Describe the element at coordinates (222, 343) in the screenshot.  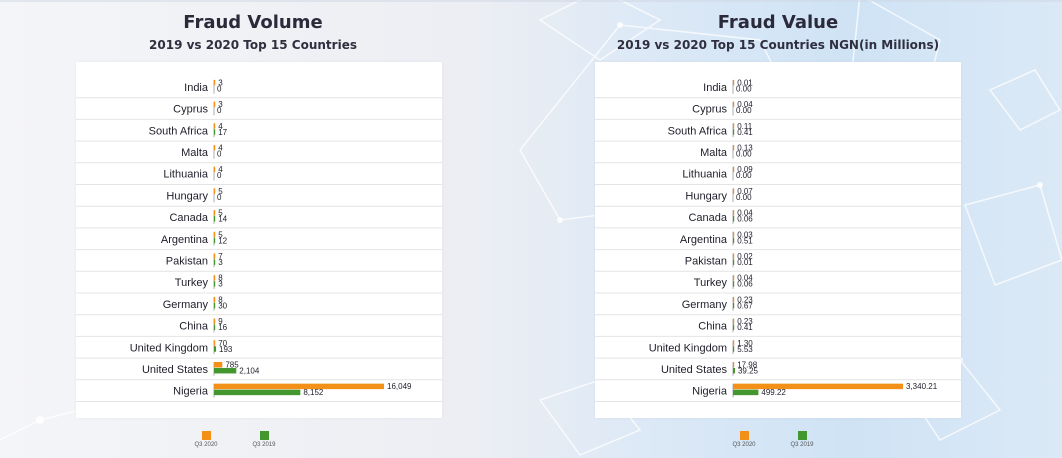
I see `value-label-q3-2020-united-kingdom: 70` at that location.